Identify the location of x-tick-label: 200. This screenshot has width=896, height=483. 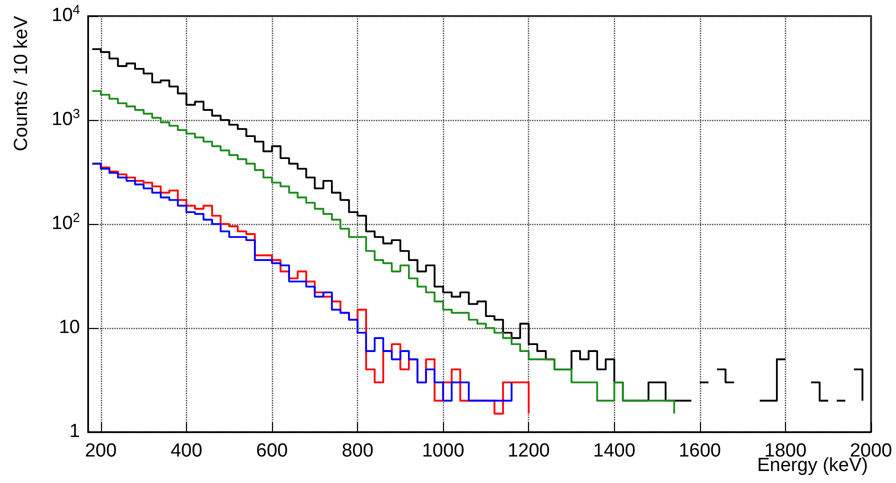
(100, 451).